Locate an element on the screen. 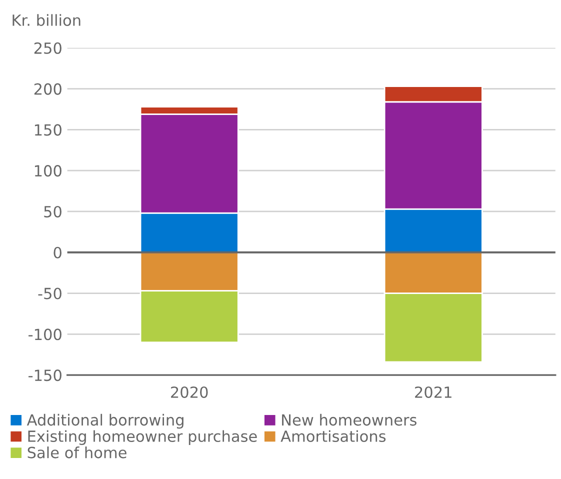 The image size is (561, 479). x-tick-label: 2020 is located at coordinates (189, 392).